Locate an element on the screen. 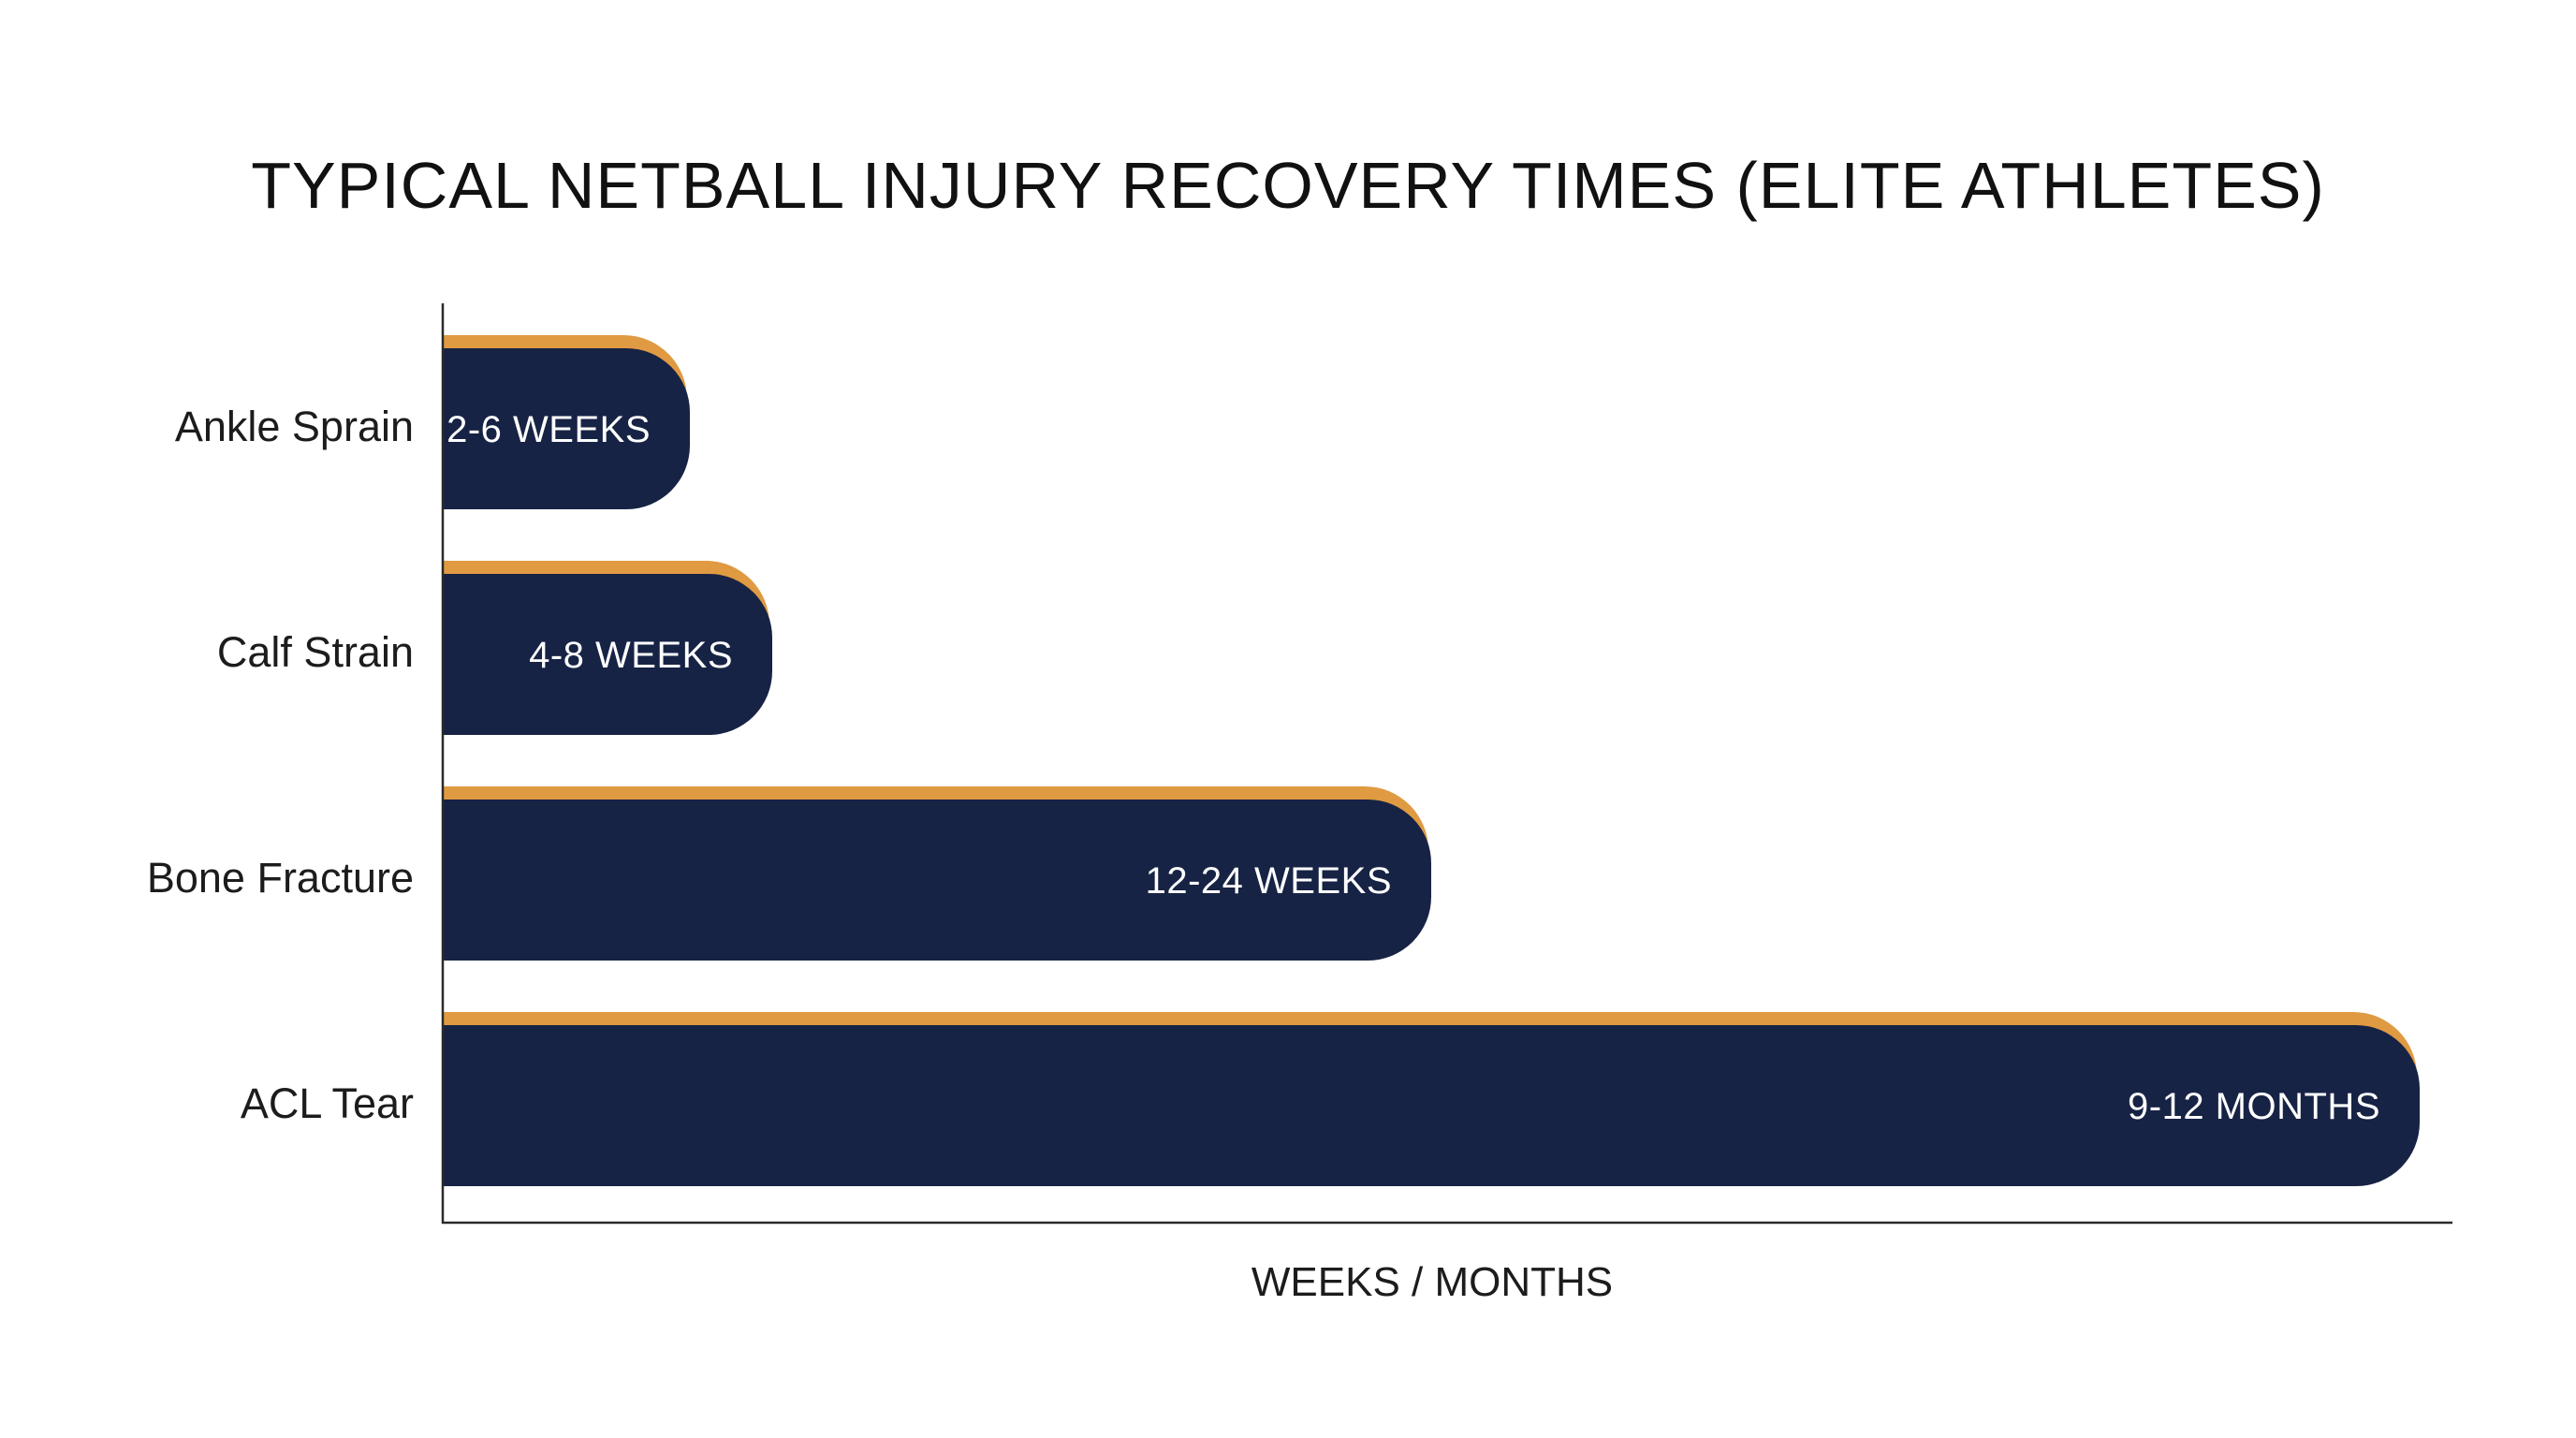 The height and width of the screenshot is (1438, 2576). category-label-ankle-sprain: Ankle Sprain is located at coordinates (294, 426).